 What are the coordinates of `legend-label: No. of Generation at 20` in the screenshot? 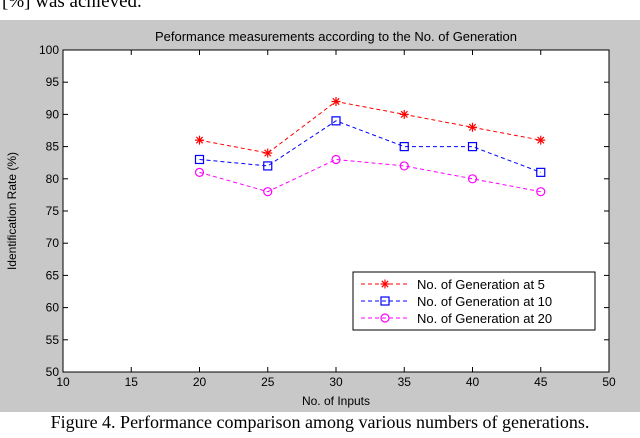 It's located at (484, 318).